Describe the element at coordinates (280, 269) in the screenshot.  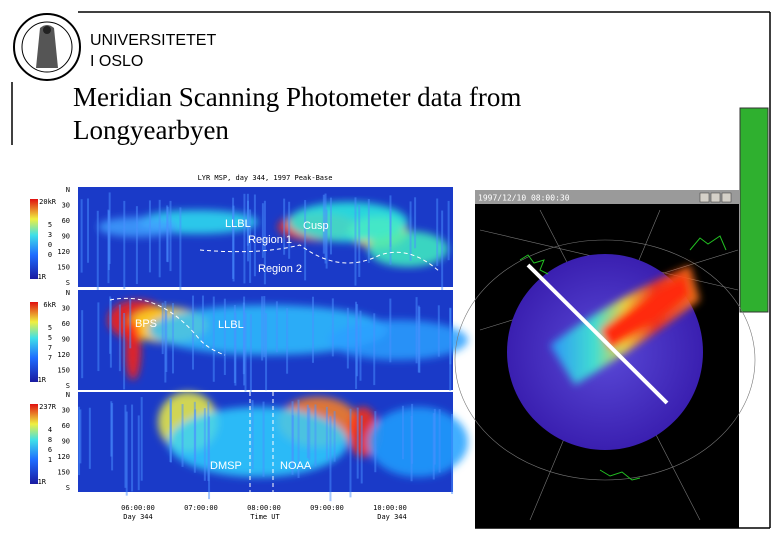
I see `region-label: Region 2` at that location.